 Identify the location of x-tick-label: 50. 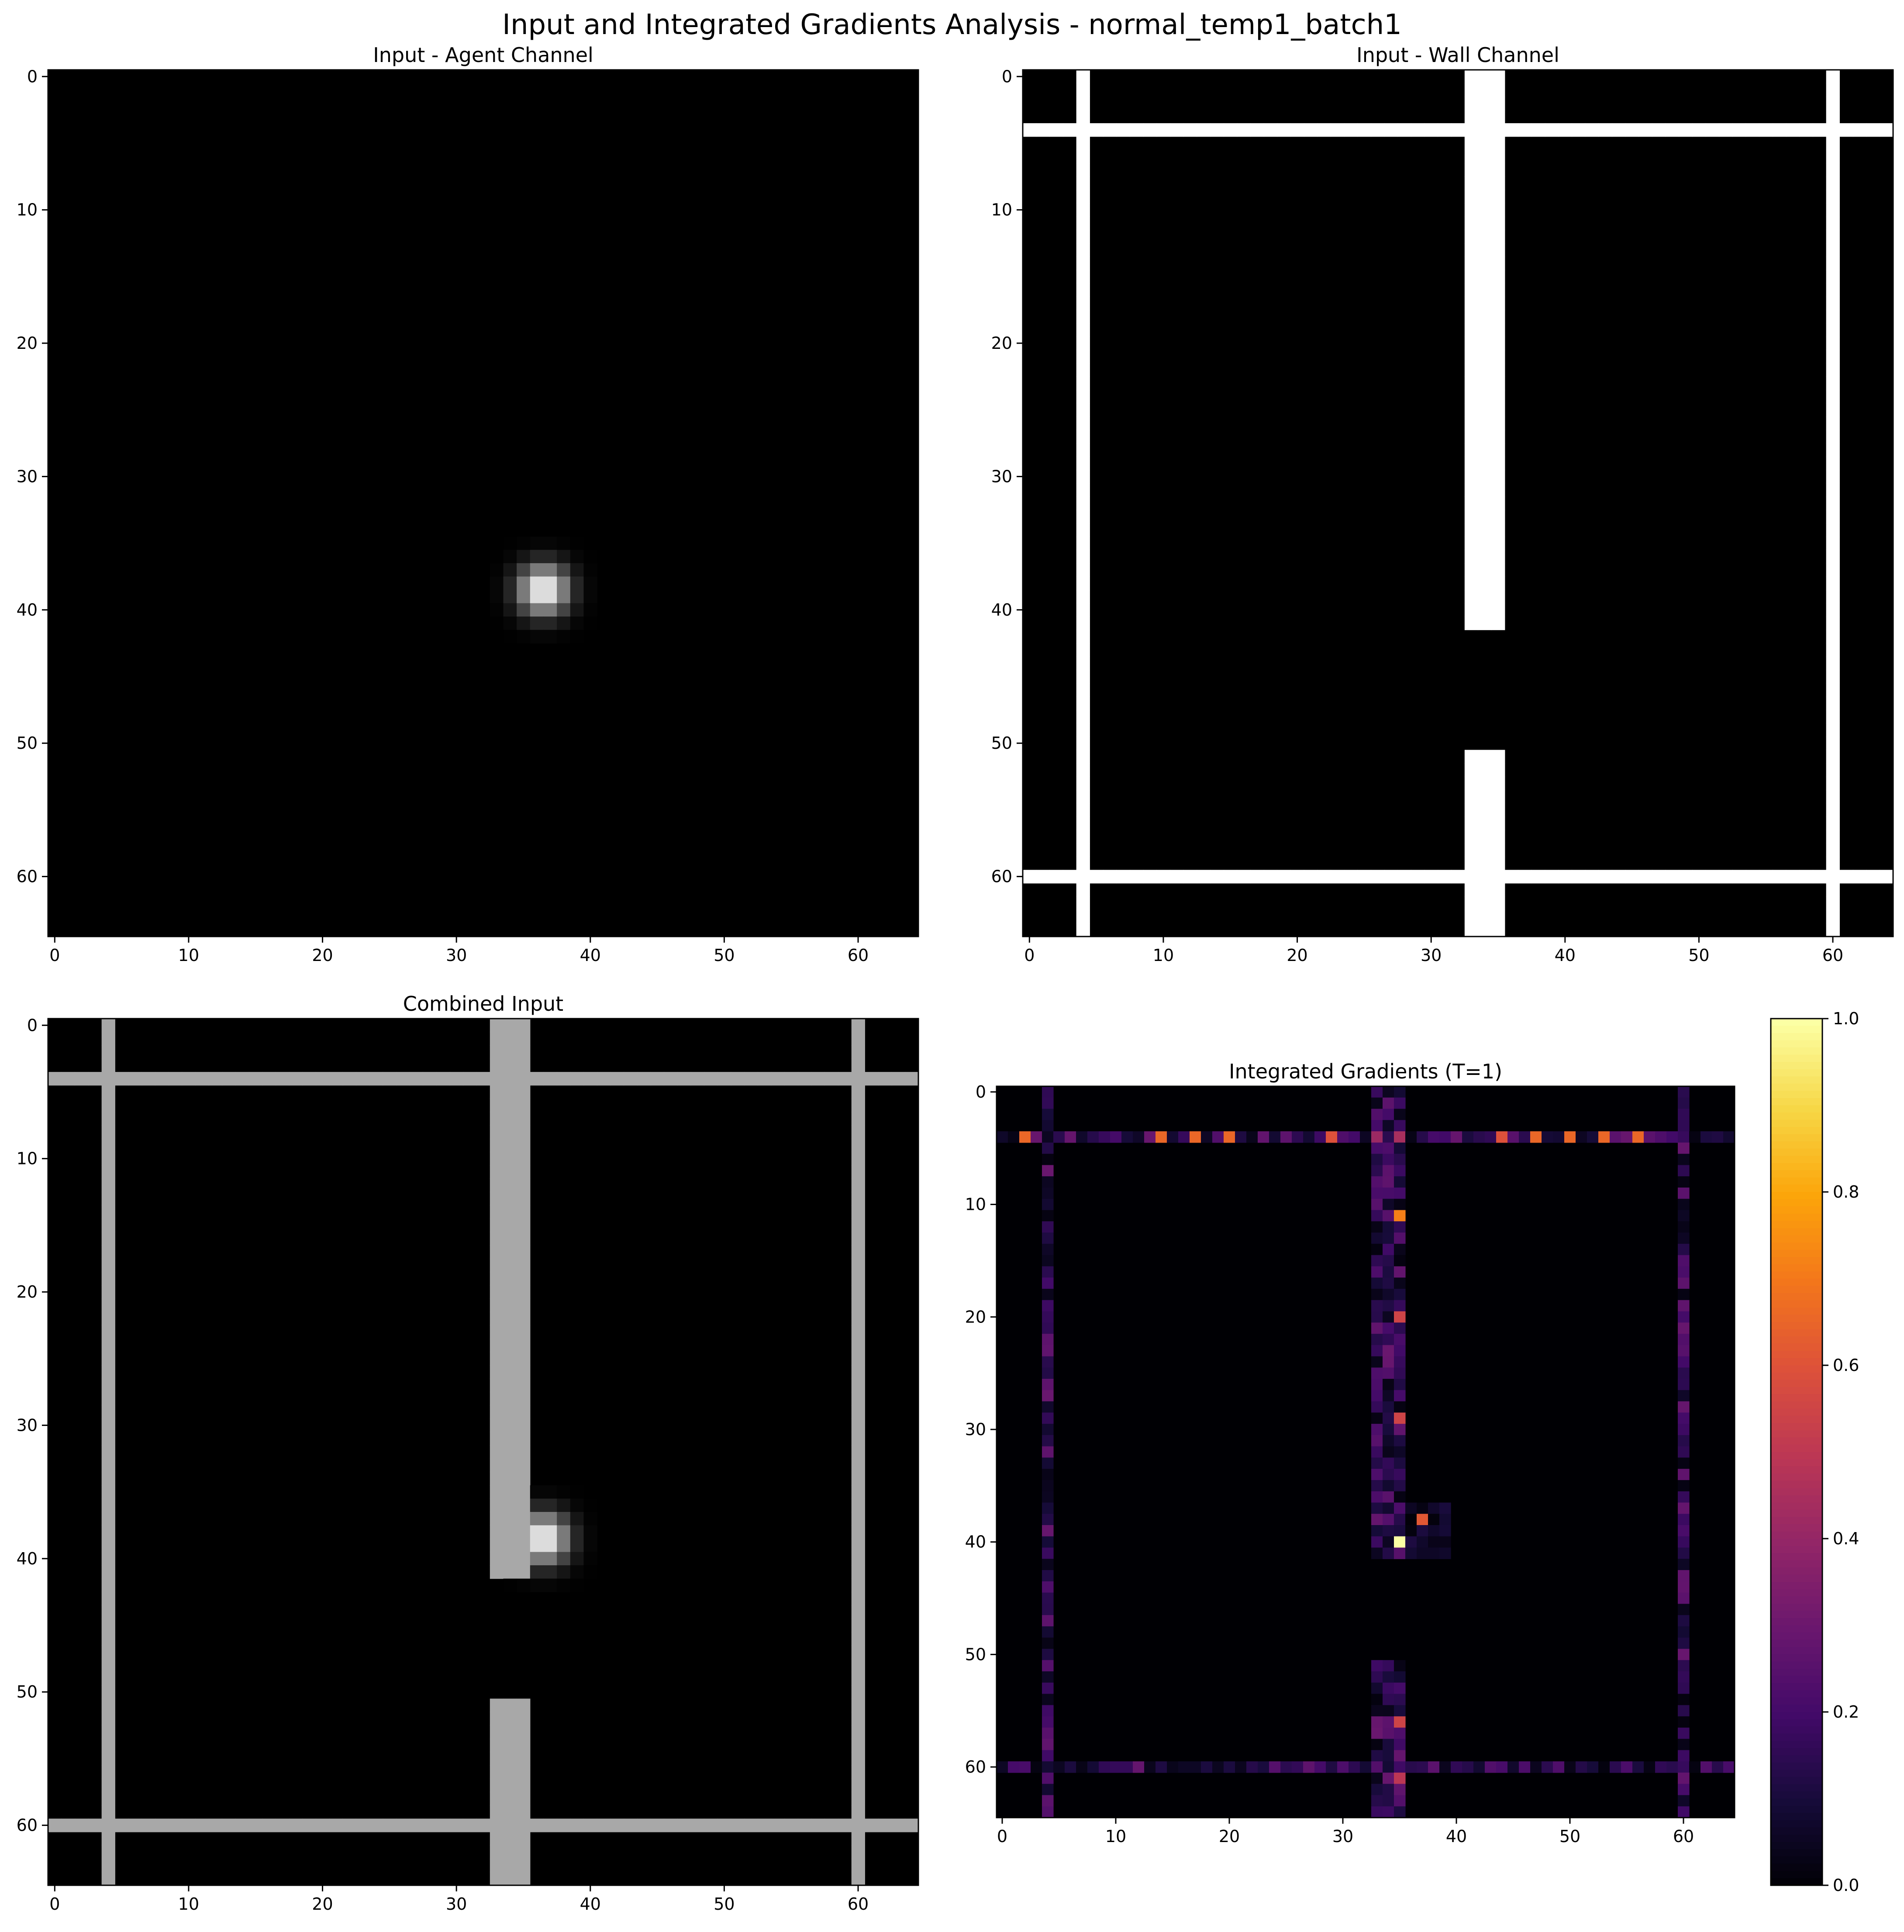
(1569, 1836).